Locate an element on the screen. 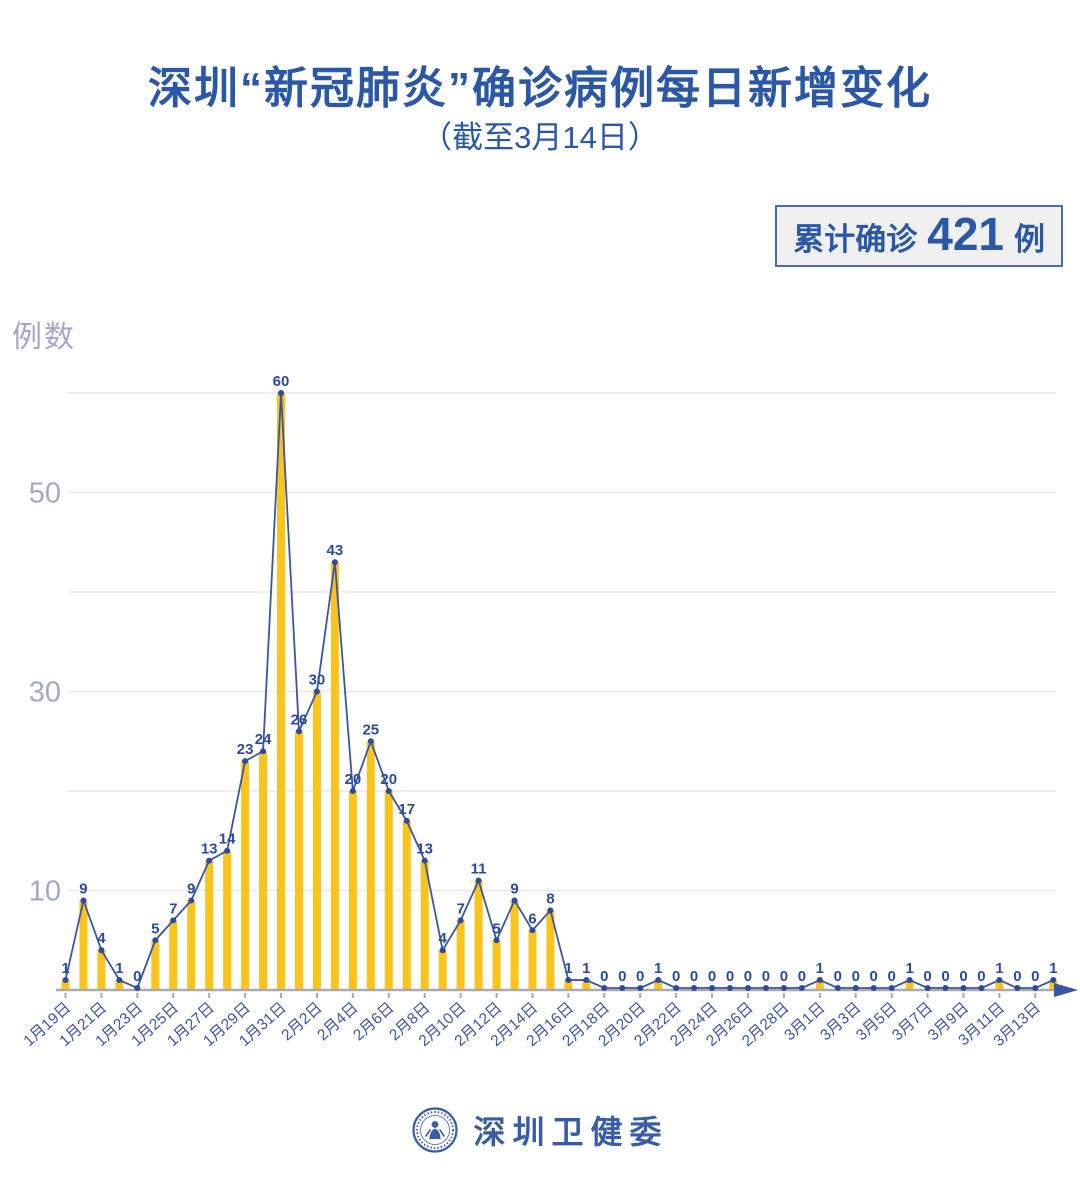 This screenshot has height=1183, width=1080. value-label: 13 is located at coordinates (209, 849).